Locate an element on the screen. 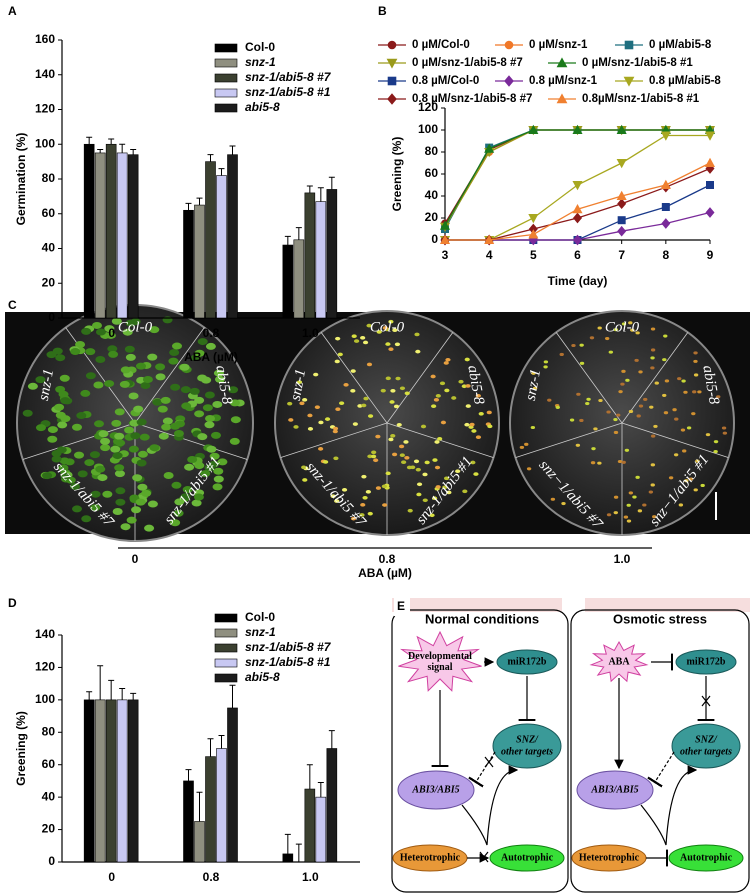 Image resolution: width=754 pixels, height=896 pixels. x-tick-label: 6 is located at coordinates (577, 255).